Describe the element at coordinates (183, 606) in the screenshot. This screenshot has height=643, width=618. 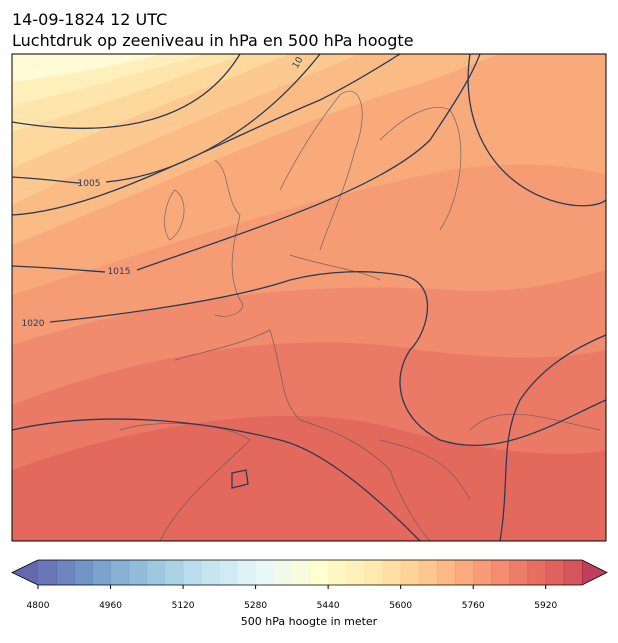
I see `colorbar-tick-label: 5120` at that location.